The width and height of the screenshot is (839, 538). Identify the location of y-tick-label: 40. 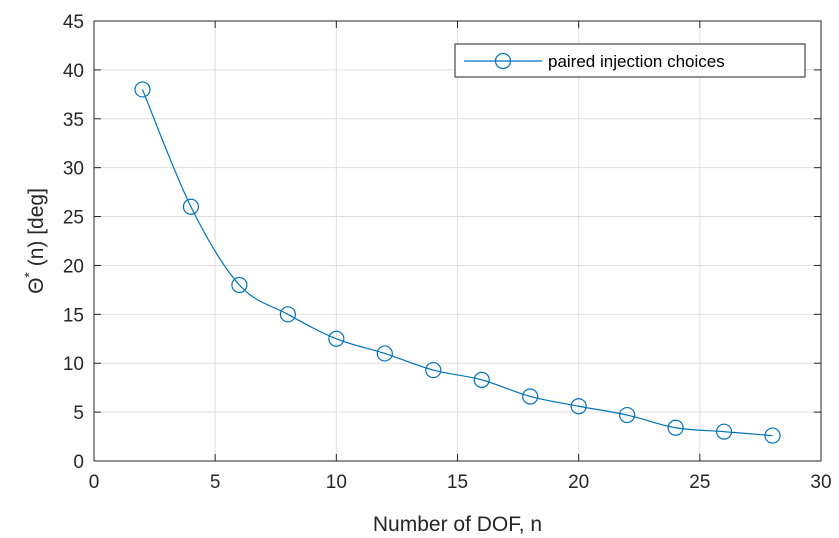
(73, 71).